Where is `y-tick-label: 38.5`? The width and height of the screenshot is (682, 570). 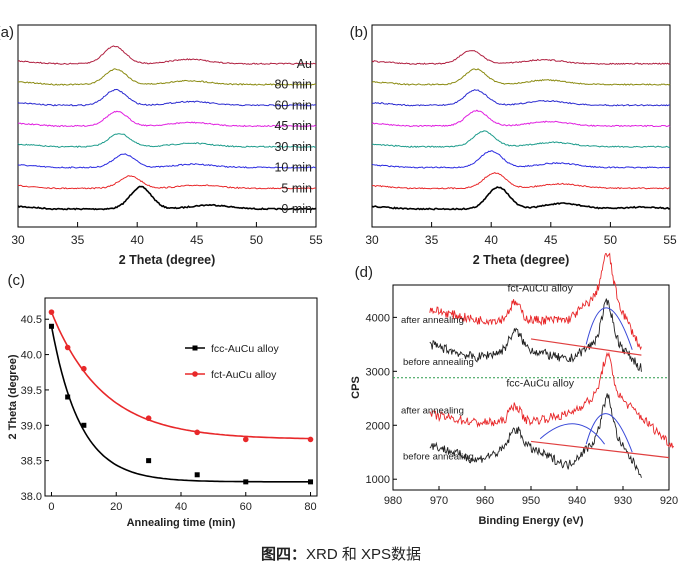 y-tick-label: 38.5 is located at coordinates (31, 462).